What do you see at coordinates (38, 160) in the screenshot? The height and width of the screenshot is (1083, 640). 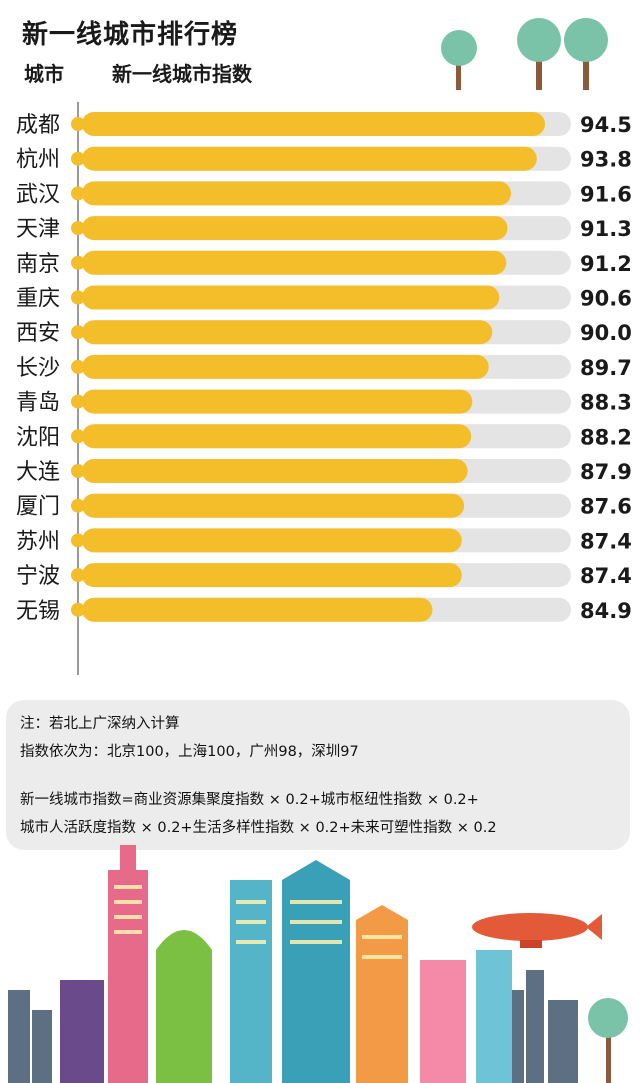 I see `category-label: 杭州` at bounding box center [38, 160].